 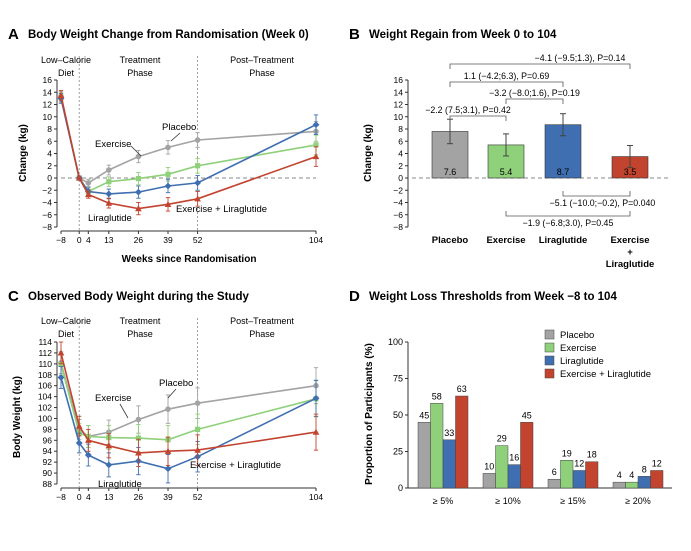 What do you see at coordinates (572, 501) in the screenshot?
I see `panel-d-category-label: ≥ 15%` at bounding box center [572, 501].